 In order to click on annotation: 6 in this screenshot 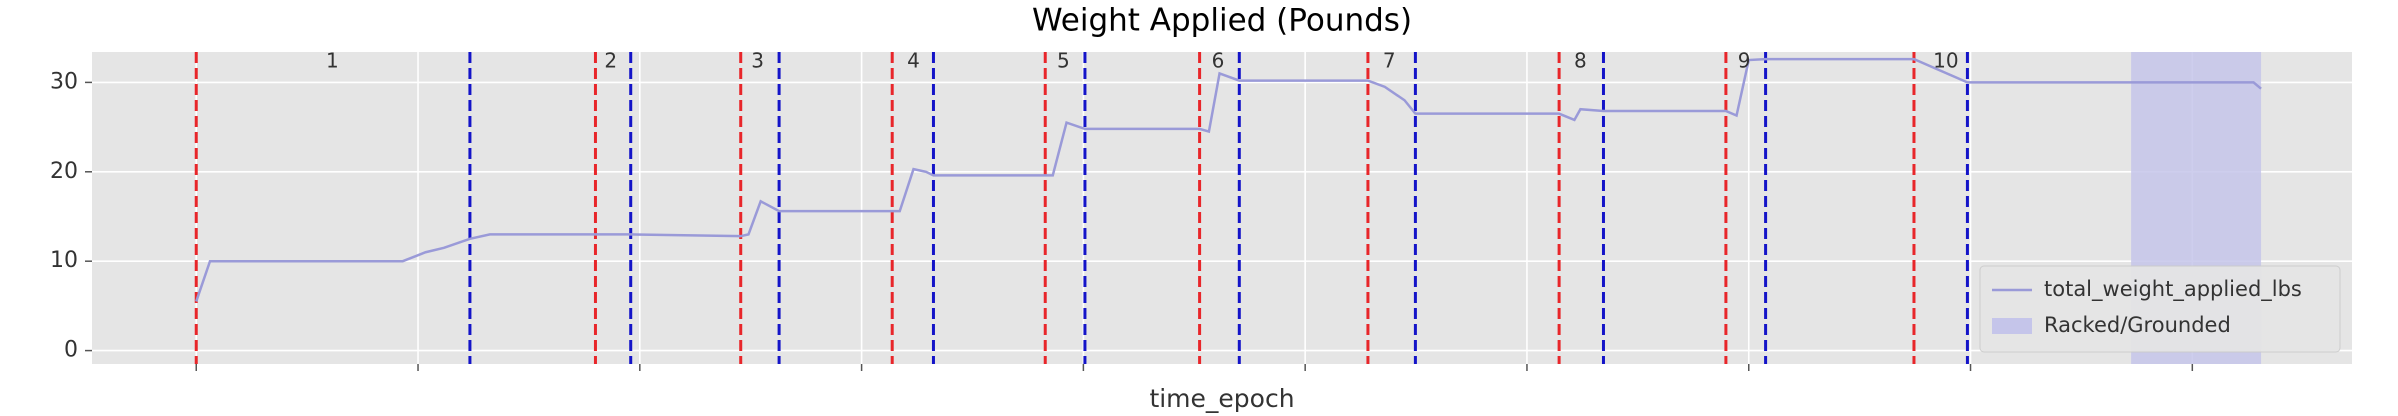, I will do `click(1218, 61)`.